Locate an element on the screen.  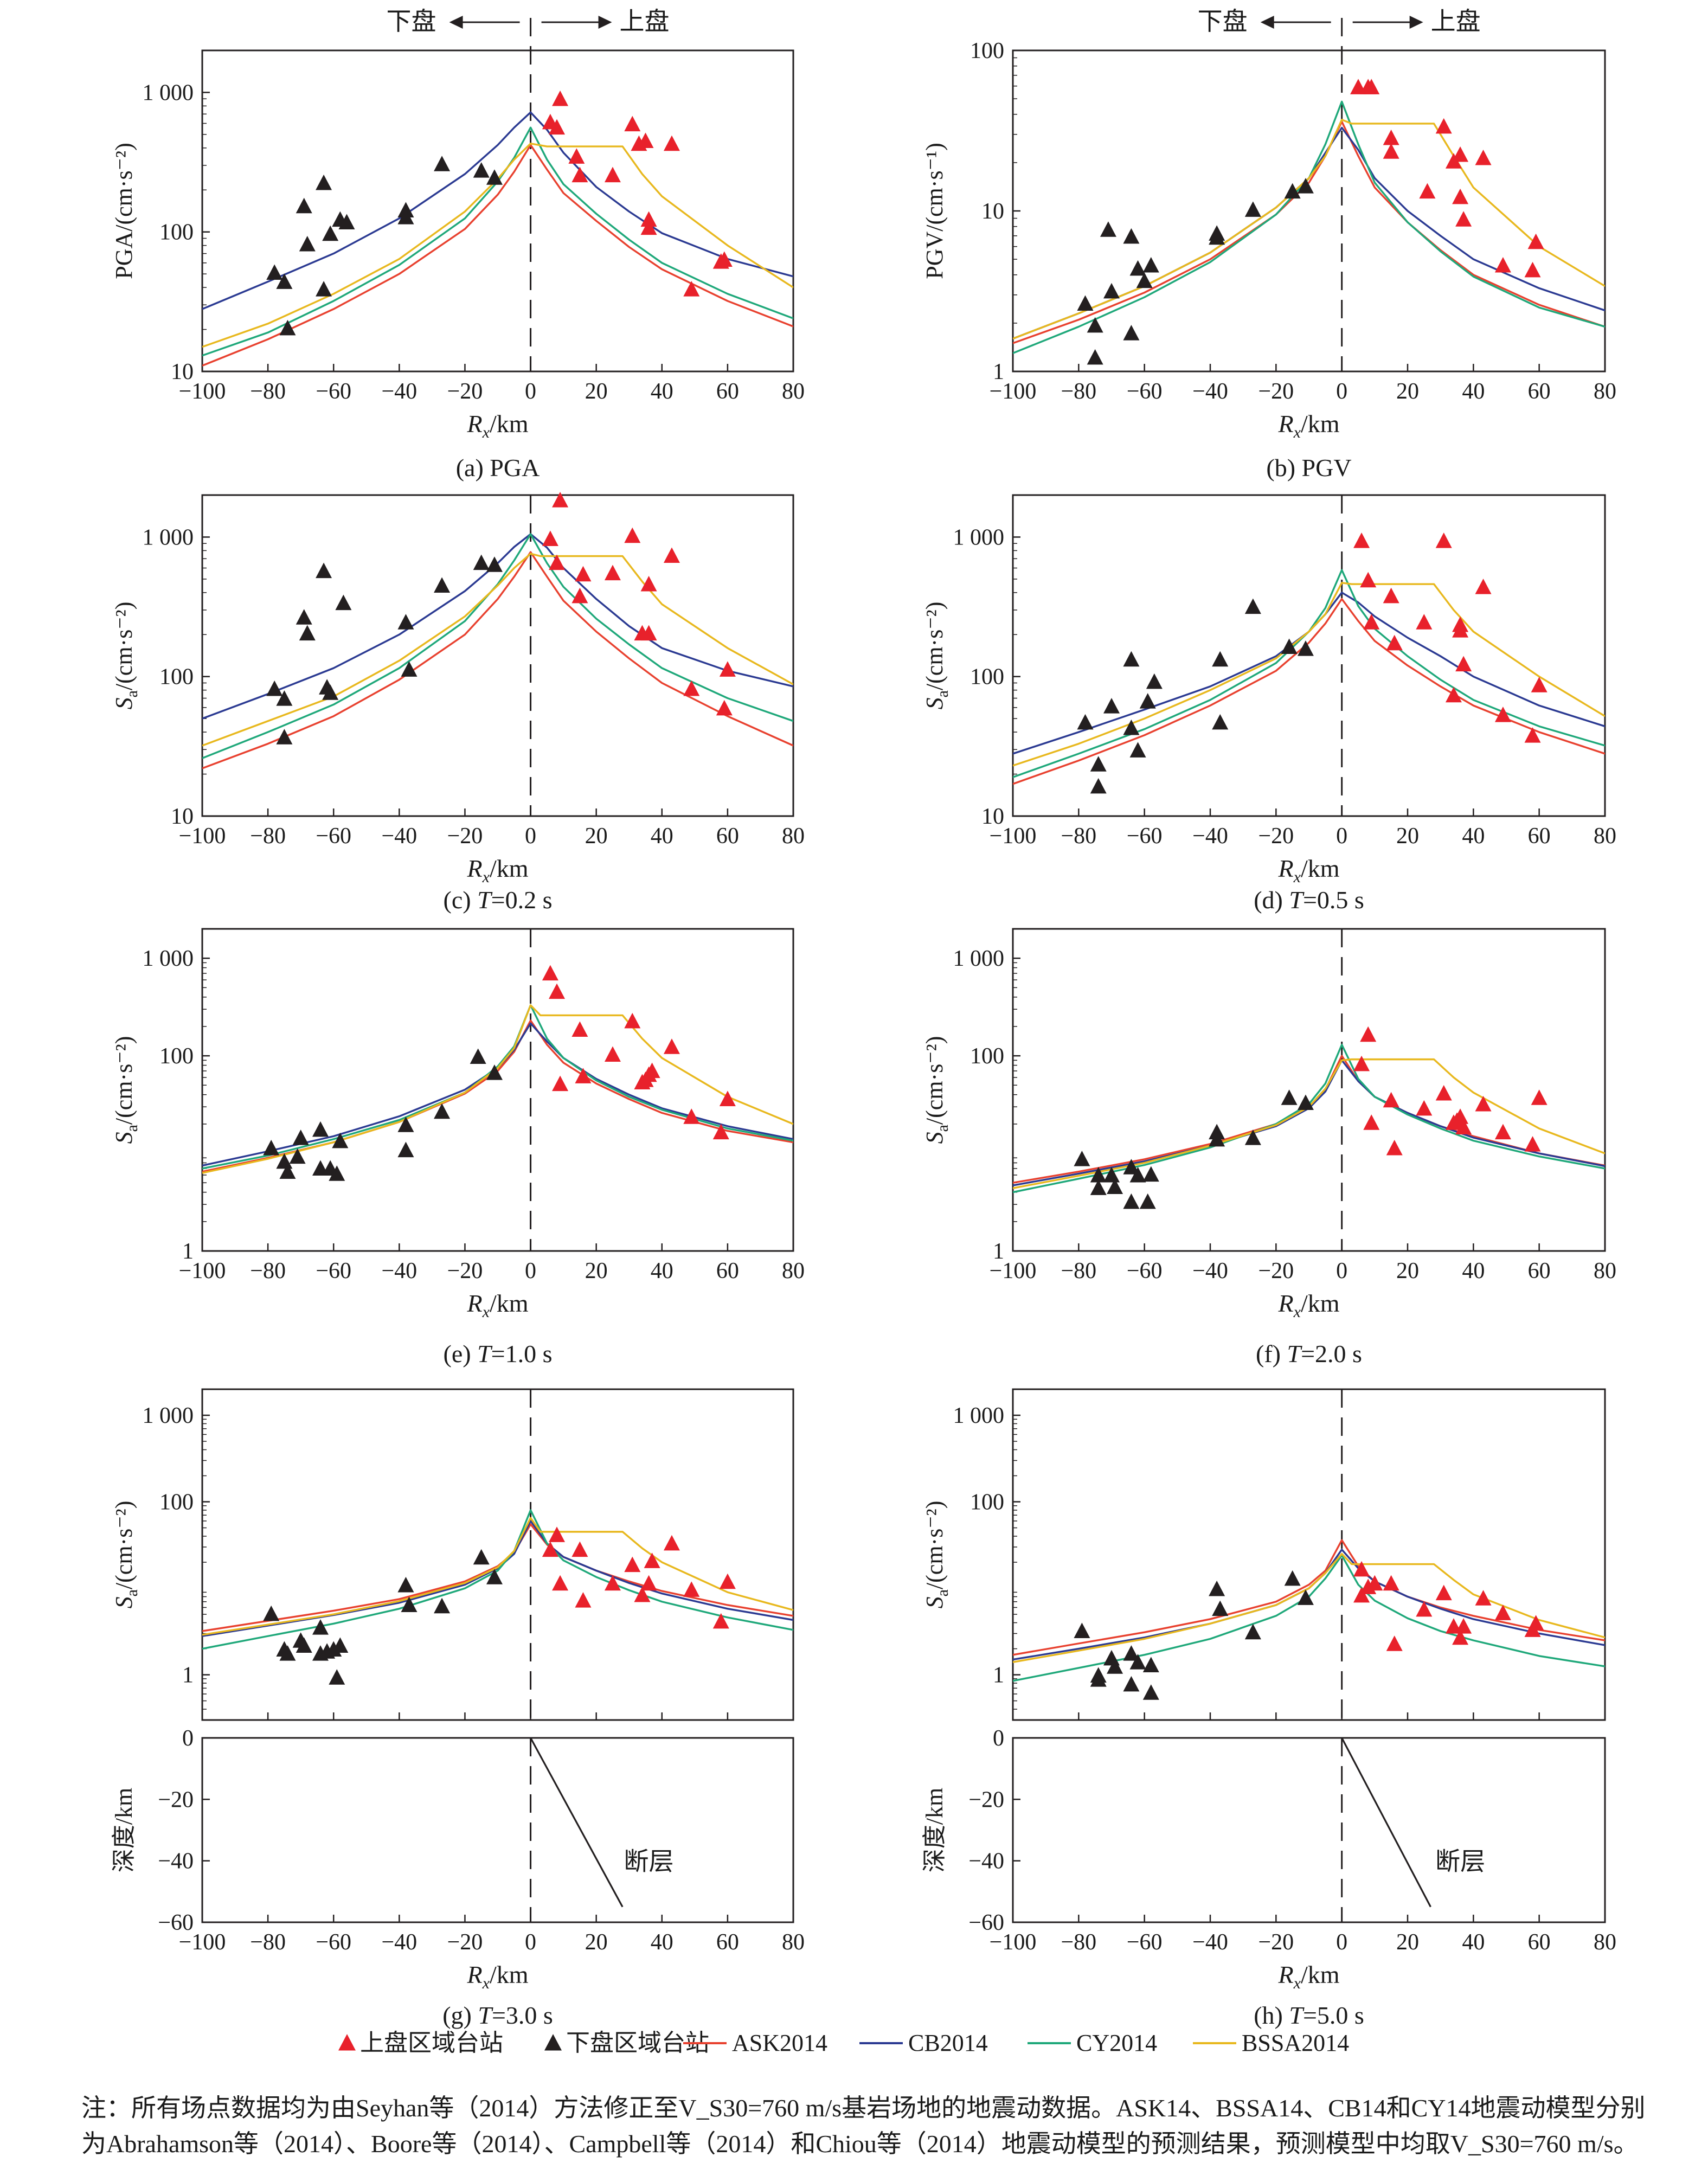
x-tick-label: −20 is located at coordinates (1276, 1942).